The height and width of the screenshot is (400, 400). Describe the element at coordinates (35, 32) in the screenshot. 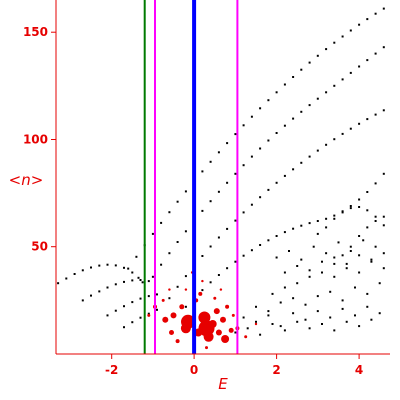

I see `y-tick-label: 150` at that location.